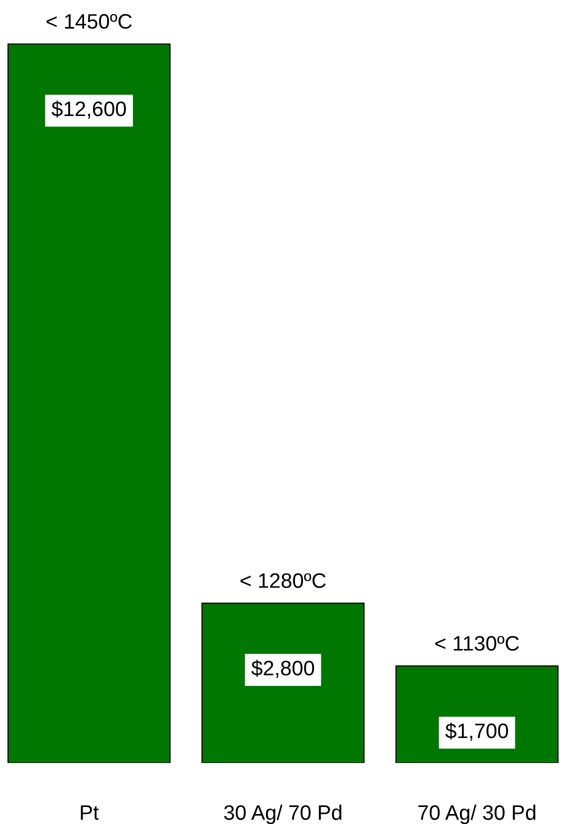  Describe the element at coordinates (477, 643) in the screenshot. I see `annotation: < 1130ºC` at that location.